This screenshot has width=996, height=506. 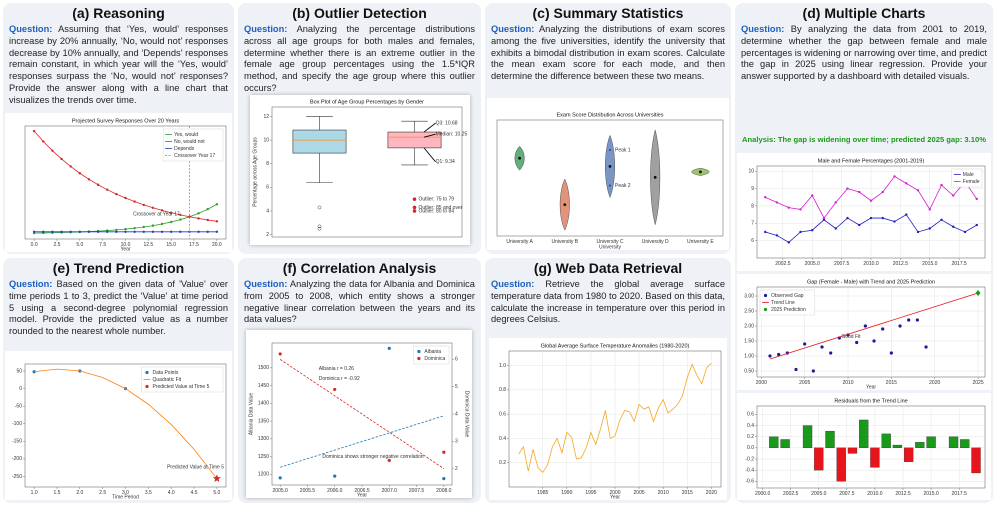 What do you see at coordinates (148, 245) in the screenshot?
I see `x-tick-label: 12.5` at bounding box center [148, 245].